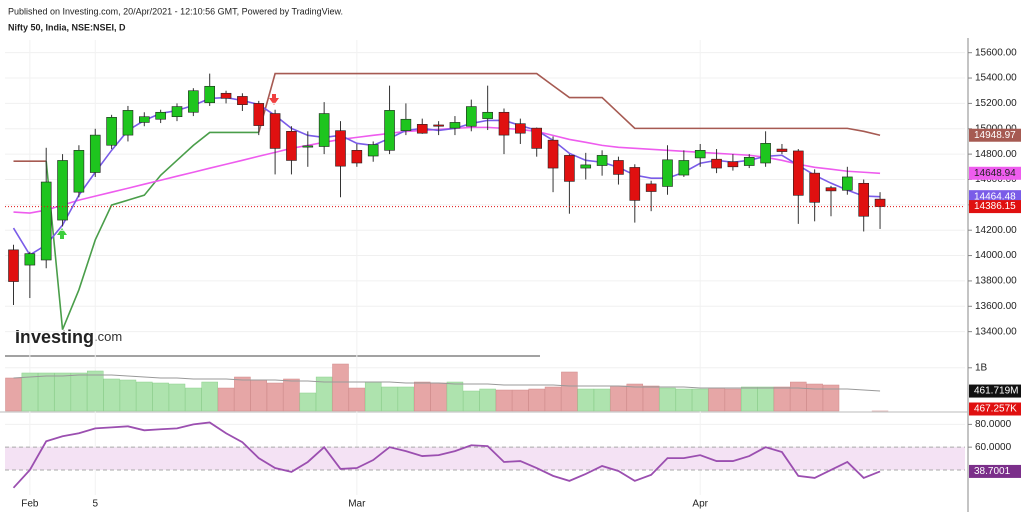 The height and width of the screenshot is (512, 1024). I want to click on title: Nifty 50, India, NSE:NSEI, D, so click(67, 27).